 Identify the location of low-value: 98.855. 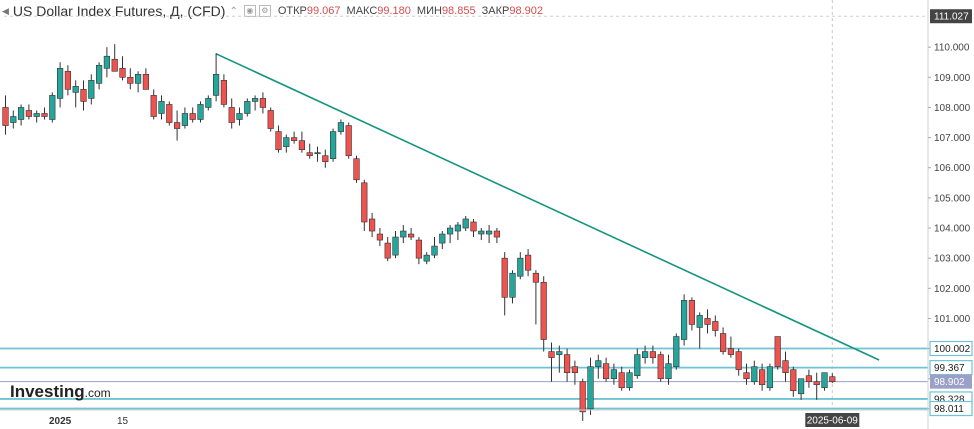
(458, 11).